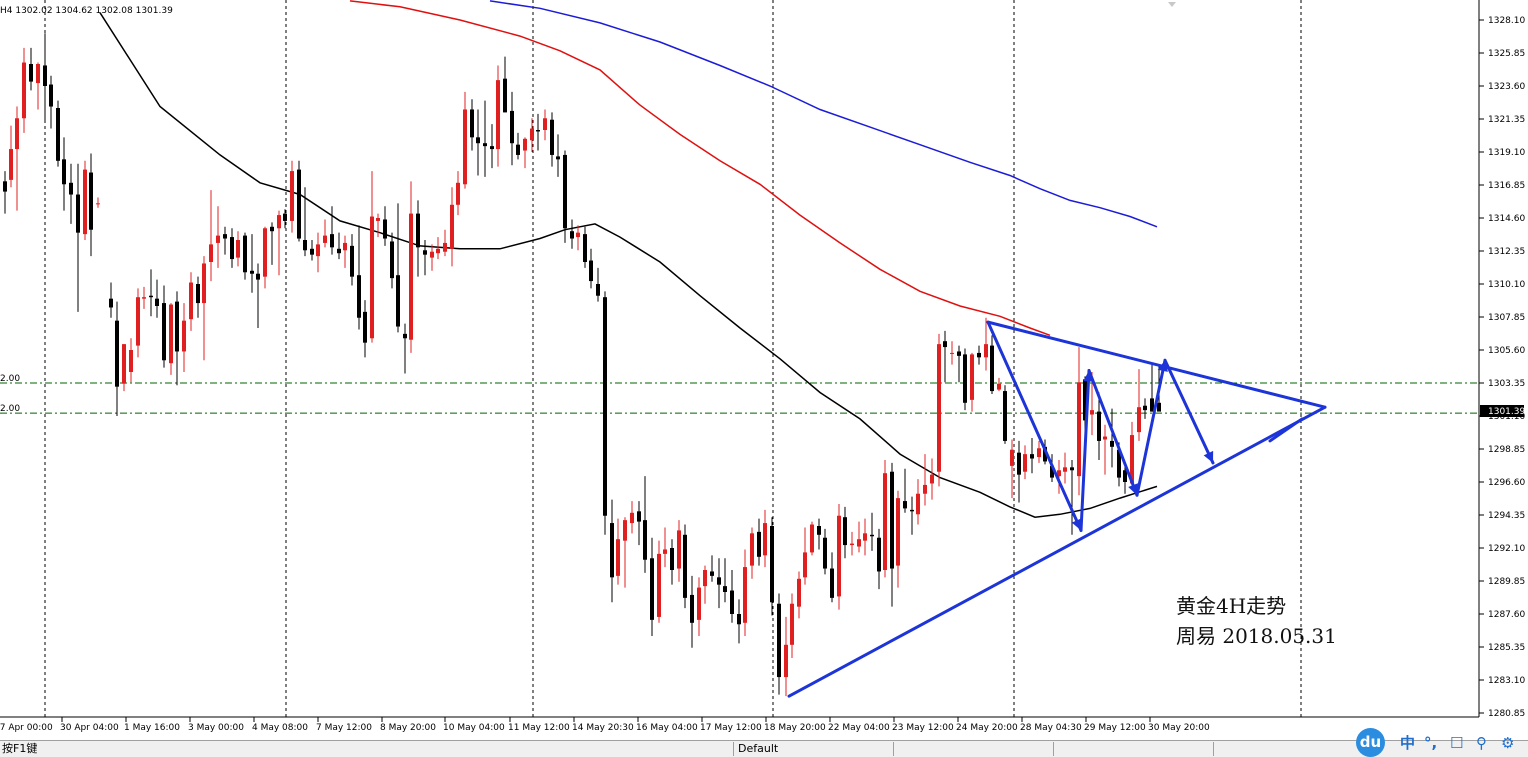  Describe the element at coordinates (89, 728) in the screenshot. I see `time-tick-label: 30 Apr 04:00` at that location.